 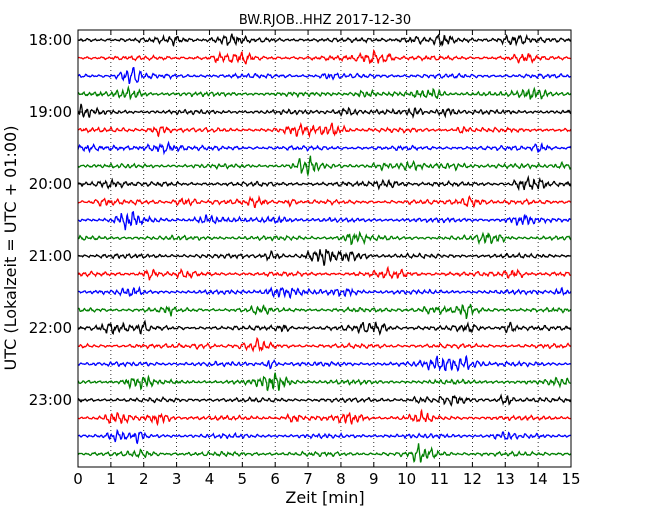 What do you see at coordinates (275, 479) in the screenshot?
I see `x-tick-label: 6` at bounding box center [275, 479].